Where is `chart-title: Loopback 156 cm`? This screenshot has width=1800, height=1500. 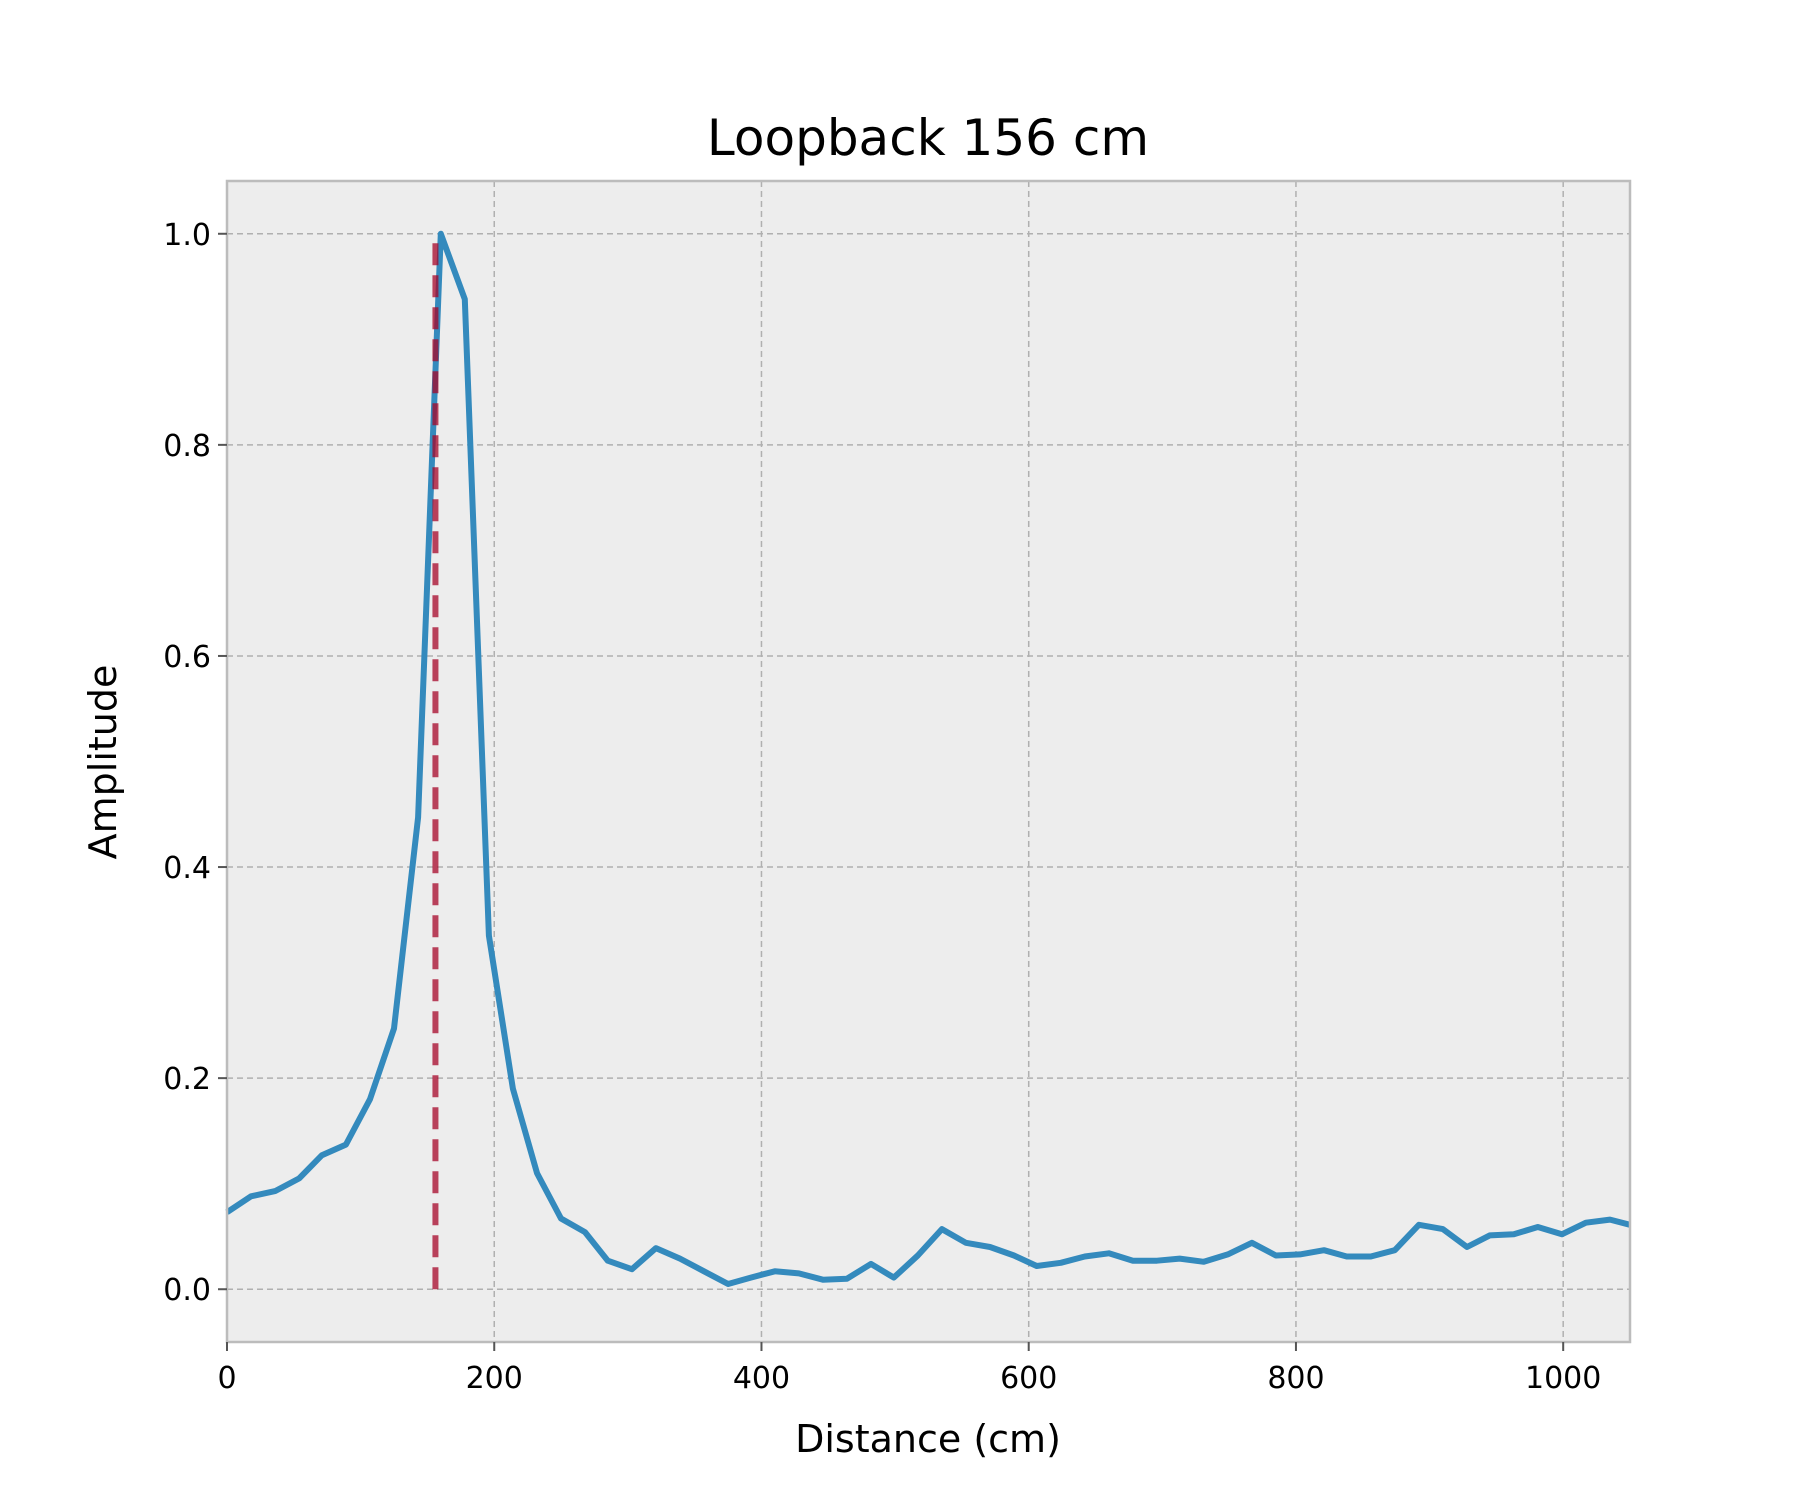 chart-title: Loopback 156 cm is located at coordinates (928, 138).